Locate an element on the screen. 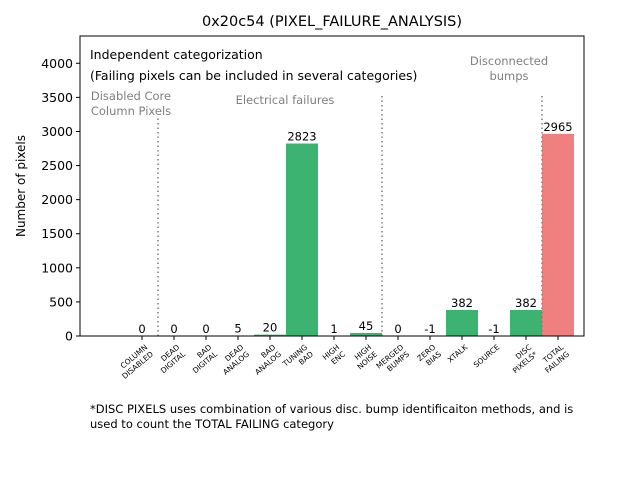 The image size is (640, 484). y-tick-label: 2500 is located at coordinates (57, 165).